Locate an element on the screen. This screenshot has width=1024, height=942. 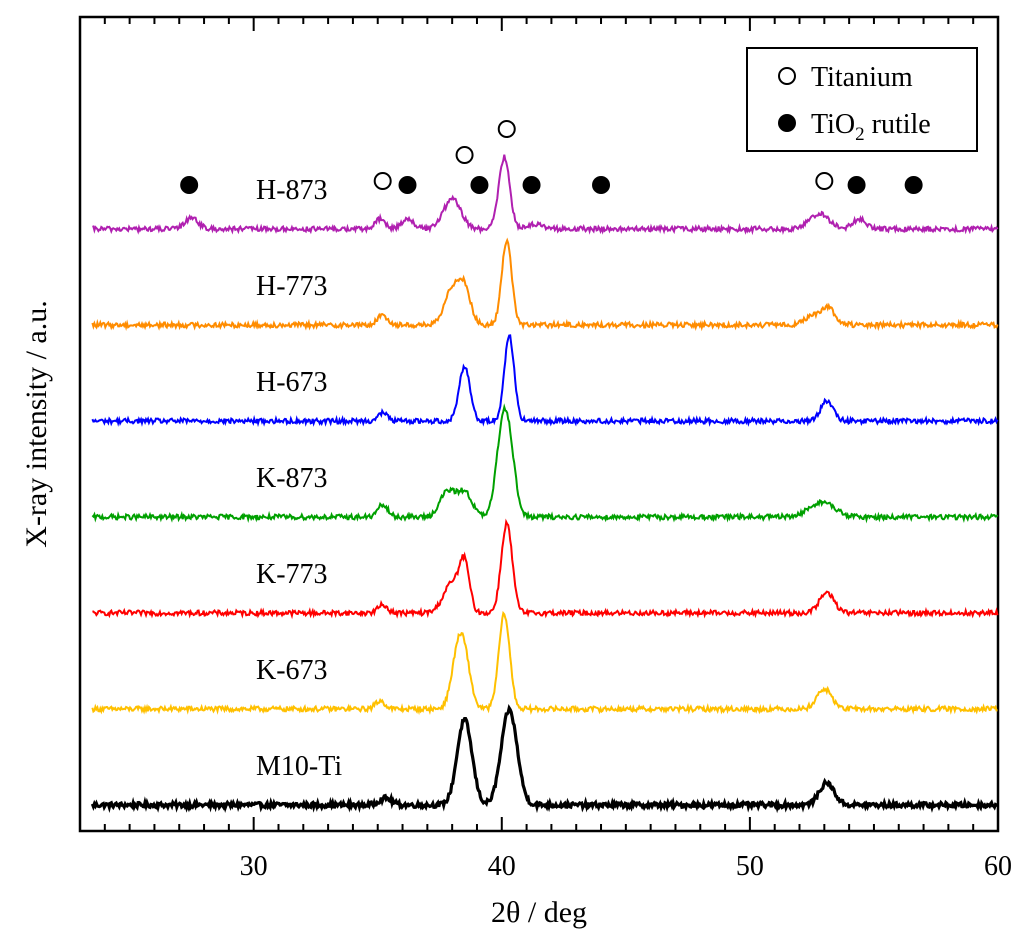
legend-titanium-label: Titanium is located at coordinates (862, 77).